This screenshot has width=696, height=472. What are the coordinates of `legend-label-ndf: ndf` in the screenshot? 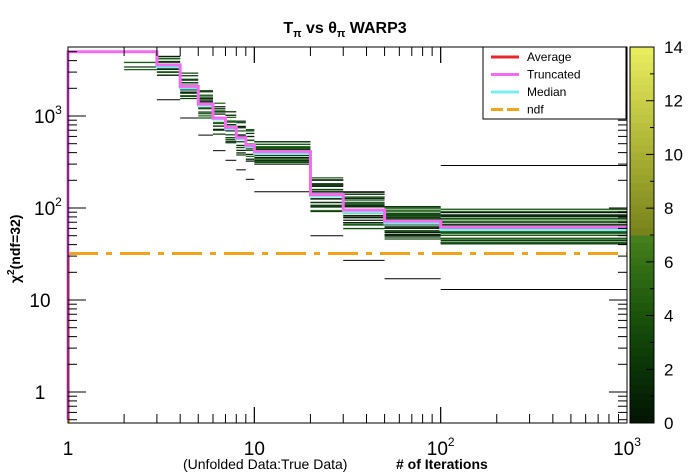 It's located at (535, 110).